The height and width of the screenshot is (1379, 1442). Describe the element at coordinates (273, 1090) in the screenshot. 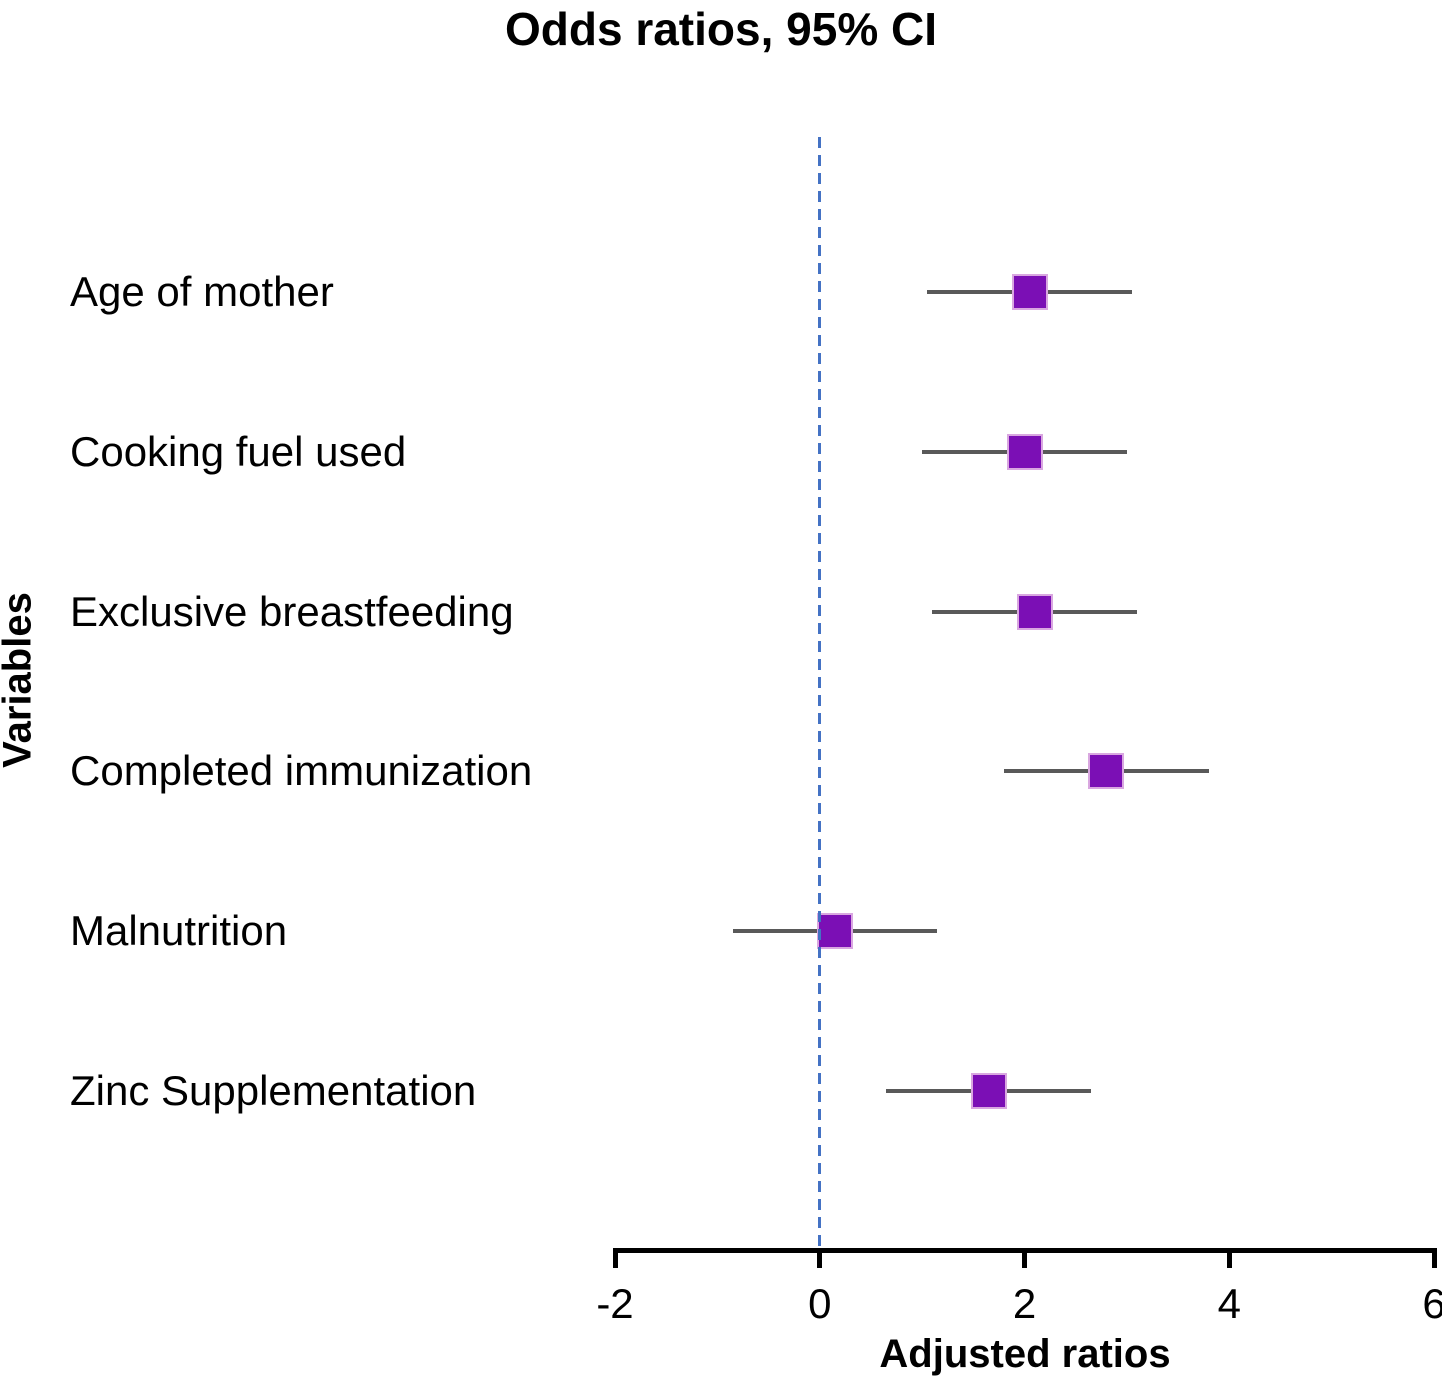

I see `category-label: Zinc Supplementation` at that location.